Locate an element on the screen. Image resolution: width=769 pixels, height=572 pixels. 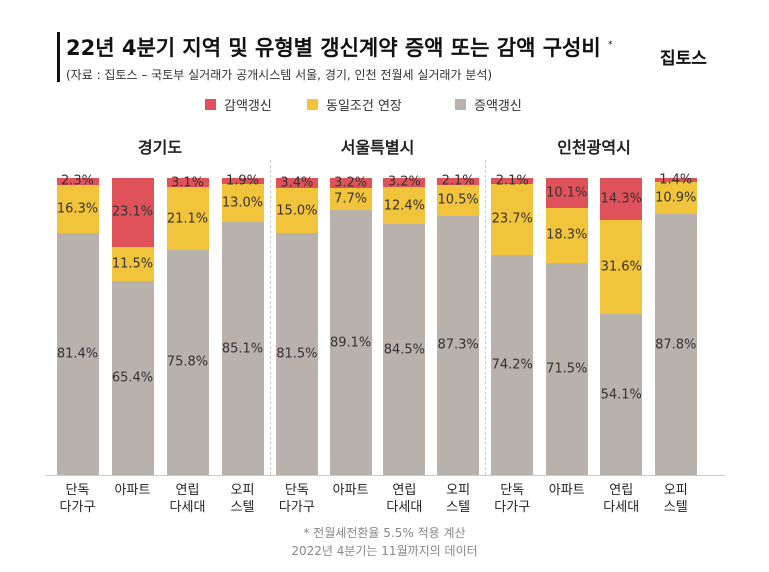
data-label: 85.1% is located at coordinates (242, 349).